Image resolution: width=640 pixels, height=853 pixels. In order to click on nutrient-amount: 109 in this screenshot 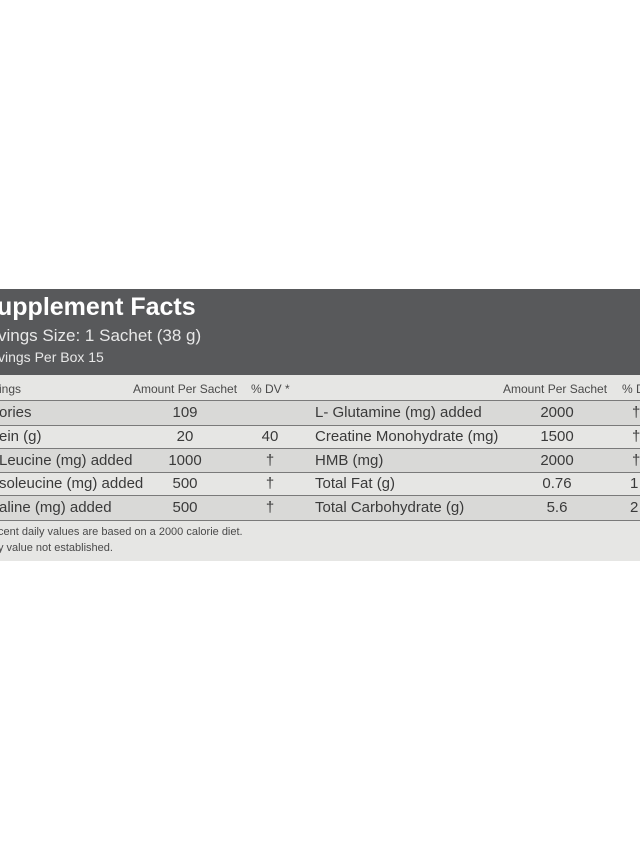, I will do `click(185, 412)`.